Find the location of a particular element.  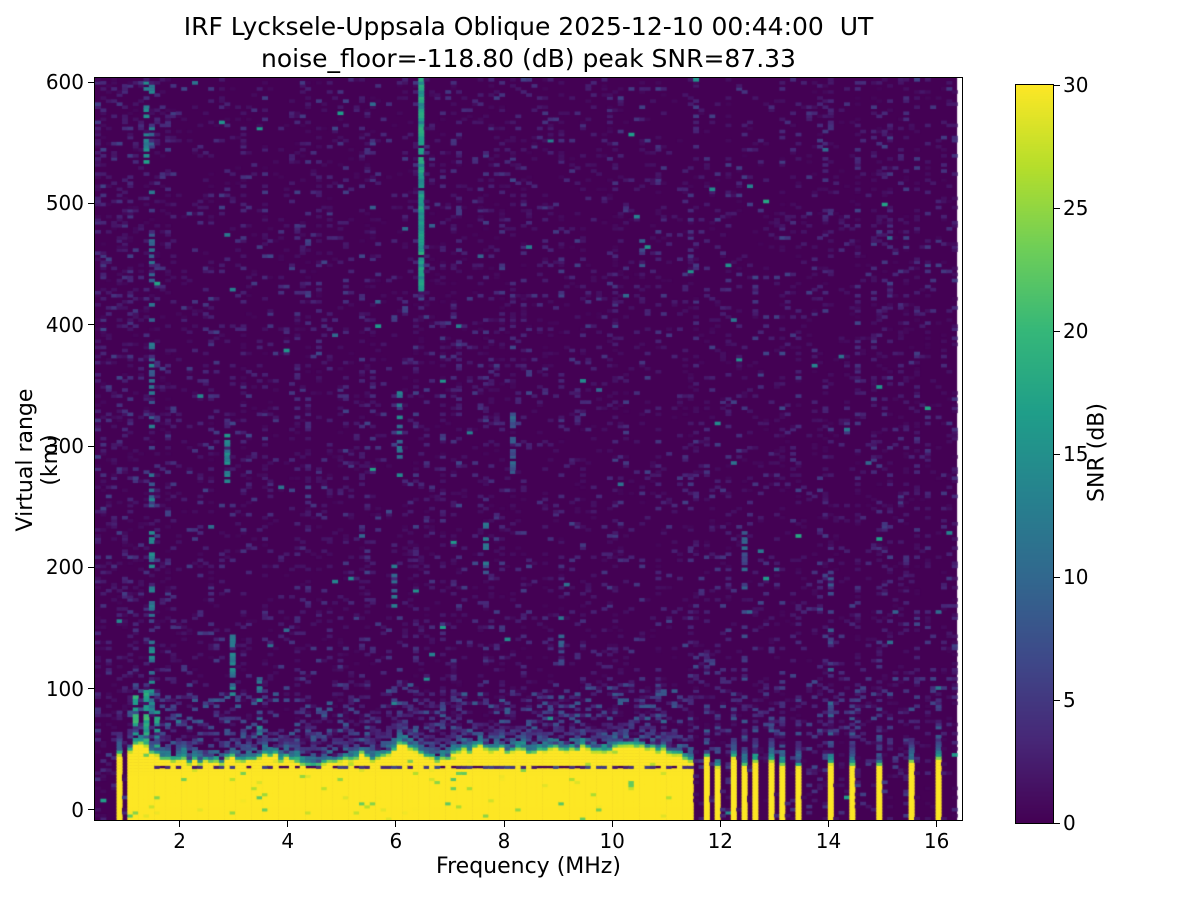

colorbar-tick-label: 5 is located at coordinates (1069, 700).